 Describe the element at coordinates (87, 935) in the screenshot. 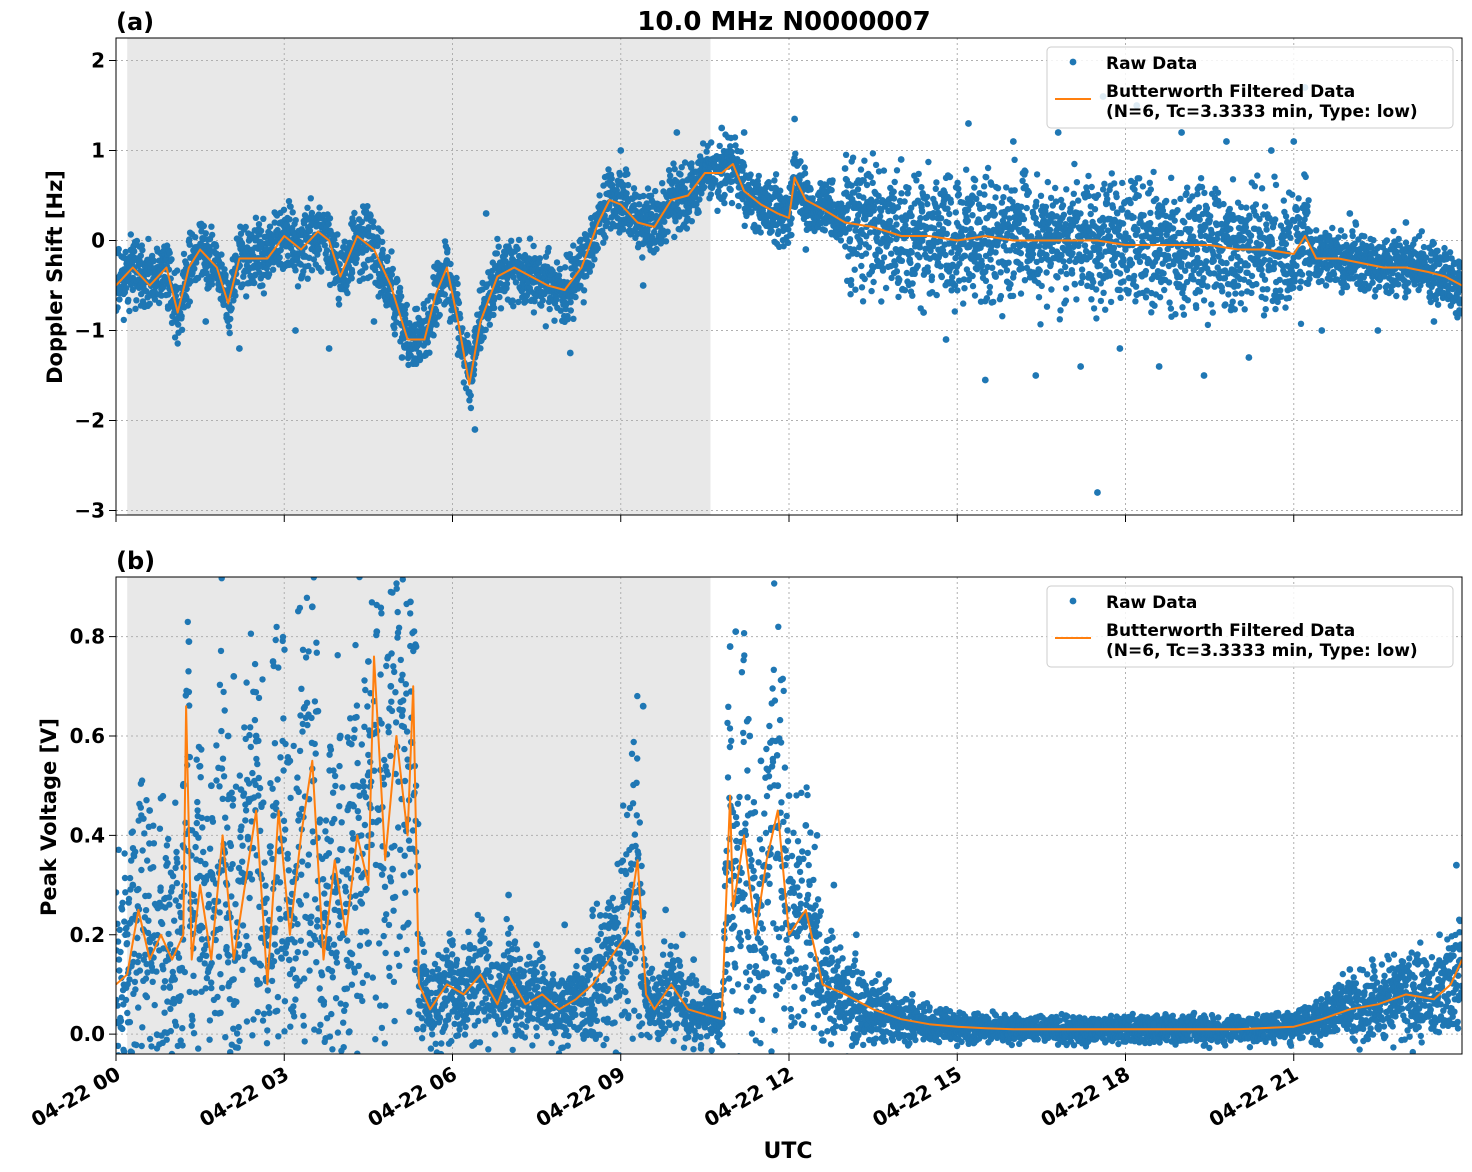

I see `y-tick-label: 0.2` at that location.